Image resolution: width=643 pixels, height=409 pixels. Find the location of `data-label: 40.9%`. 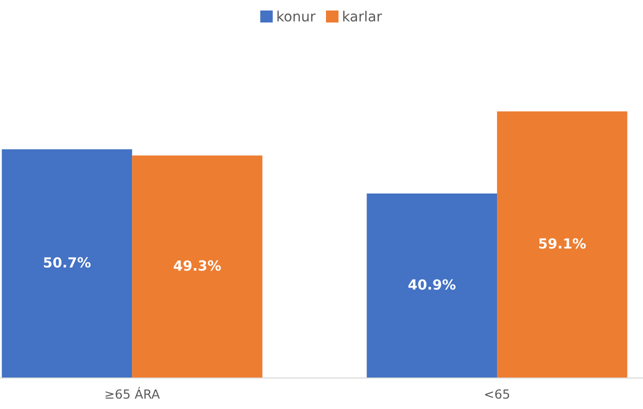

data-label: 40.9% is located at coordinates (432, 284).